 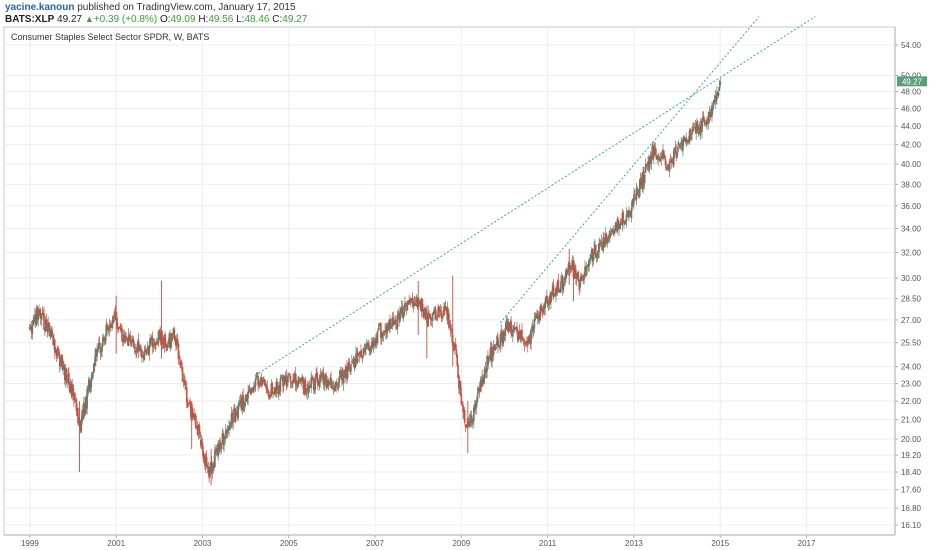 I want to click on publisher-username: yacine.kanoun, so click(x=40, y=7).